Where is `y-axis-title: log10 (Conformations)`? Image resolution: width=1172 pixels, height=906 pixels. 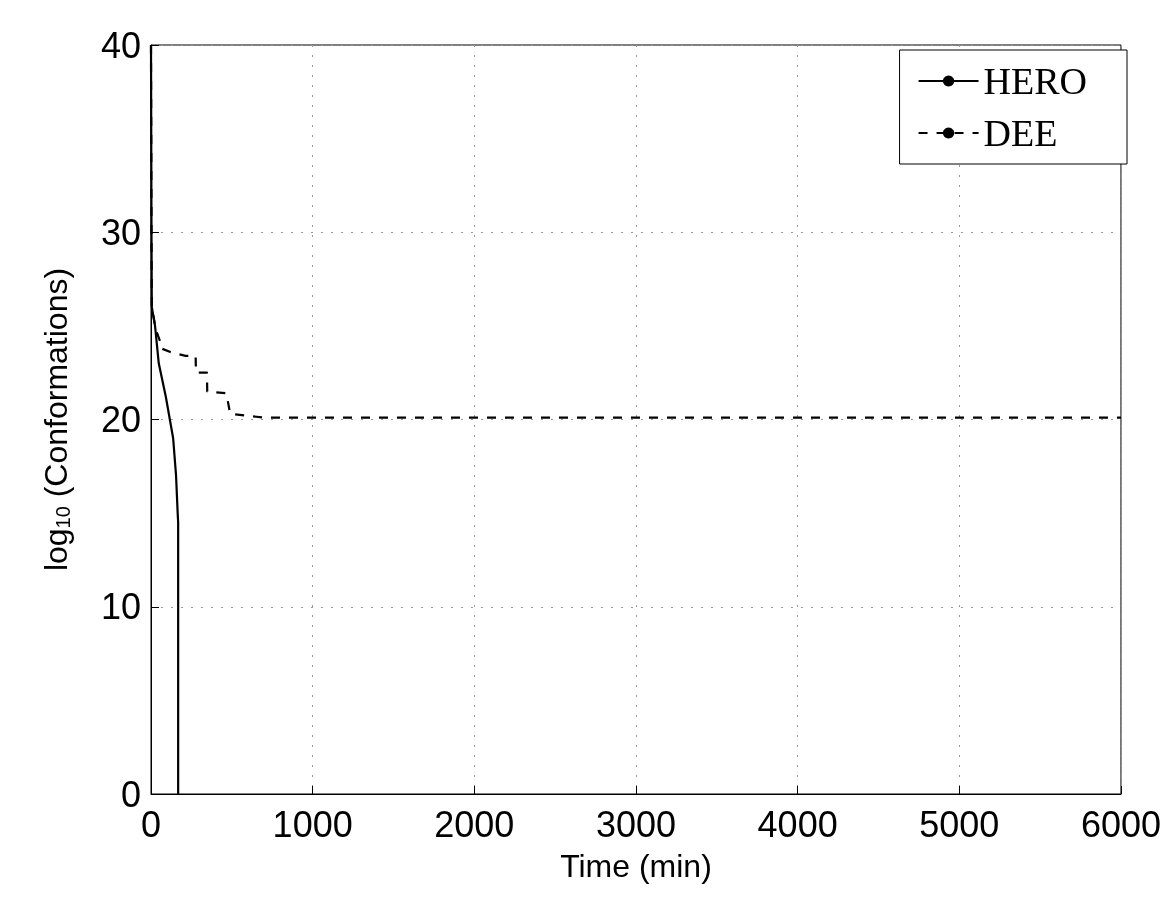
y-axis-title: log10 (Conformations) is located at coordinates (56, 419).